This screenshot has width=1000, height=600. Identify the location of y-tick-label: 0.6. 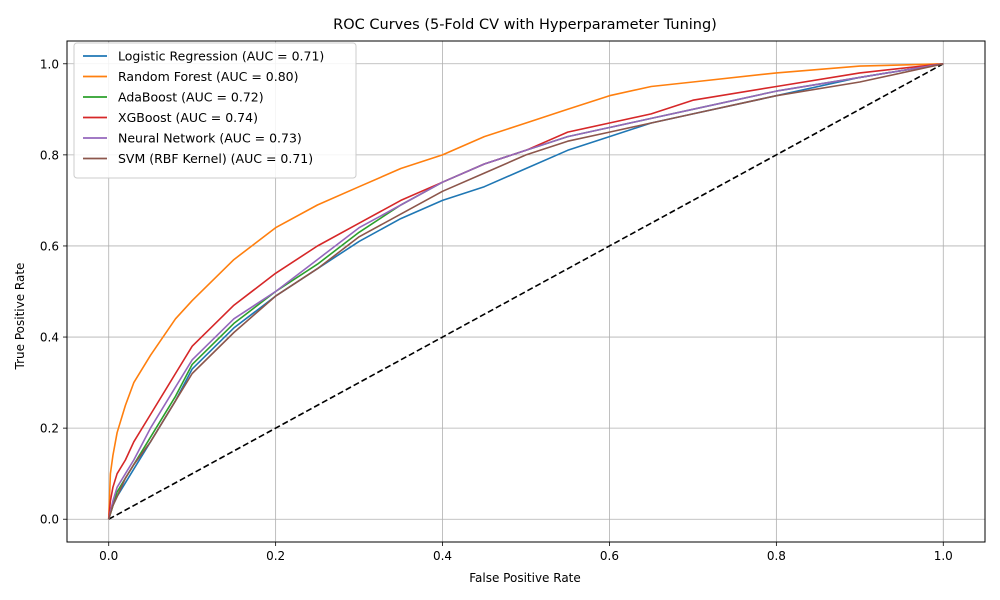
(49, 246).